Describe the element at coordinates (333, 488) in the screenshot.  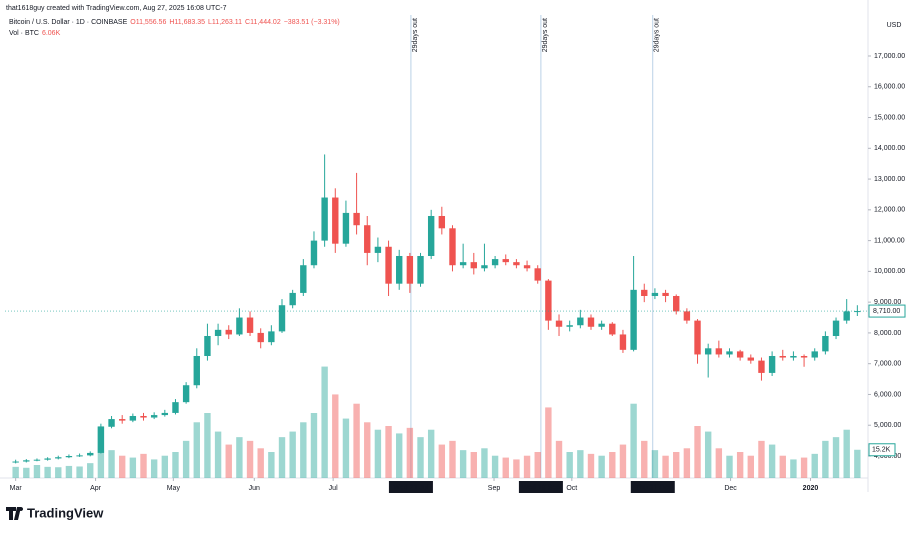
I see `x-tick-label: Jul` at that location.